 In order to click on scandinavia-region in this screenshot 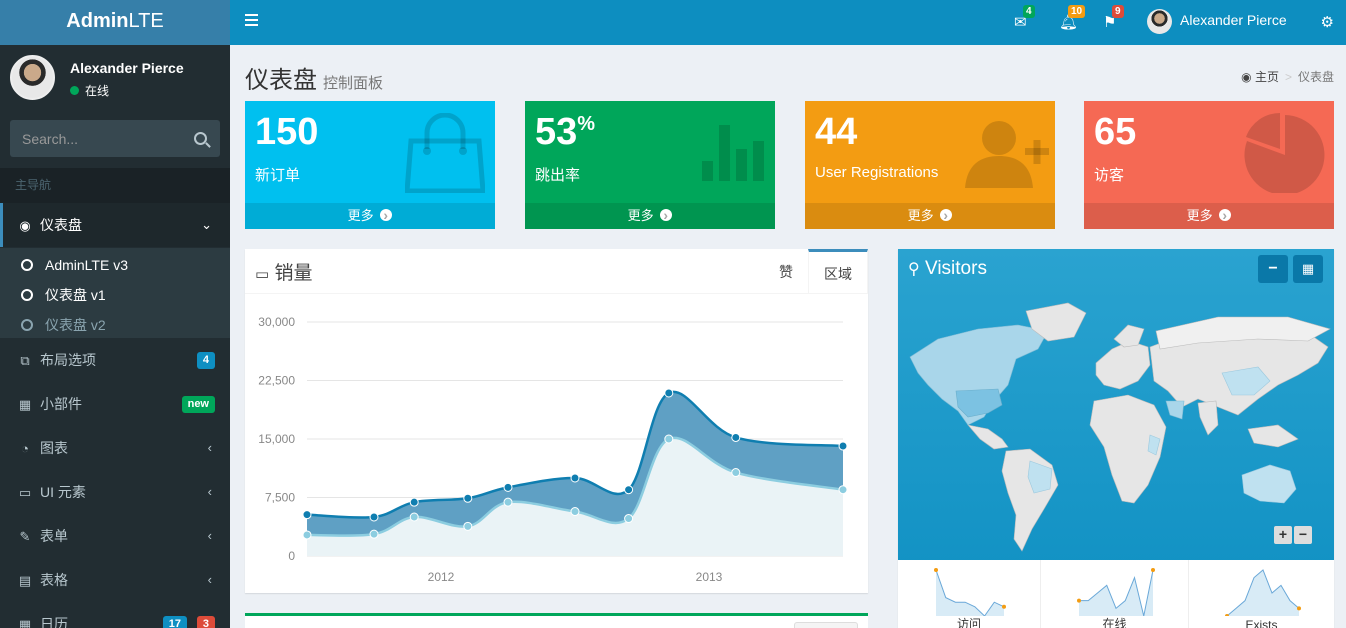, I will do `click(1129, 336)`.